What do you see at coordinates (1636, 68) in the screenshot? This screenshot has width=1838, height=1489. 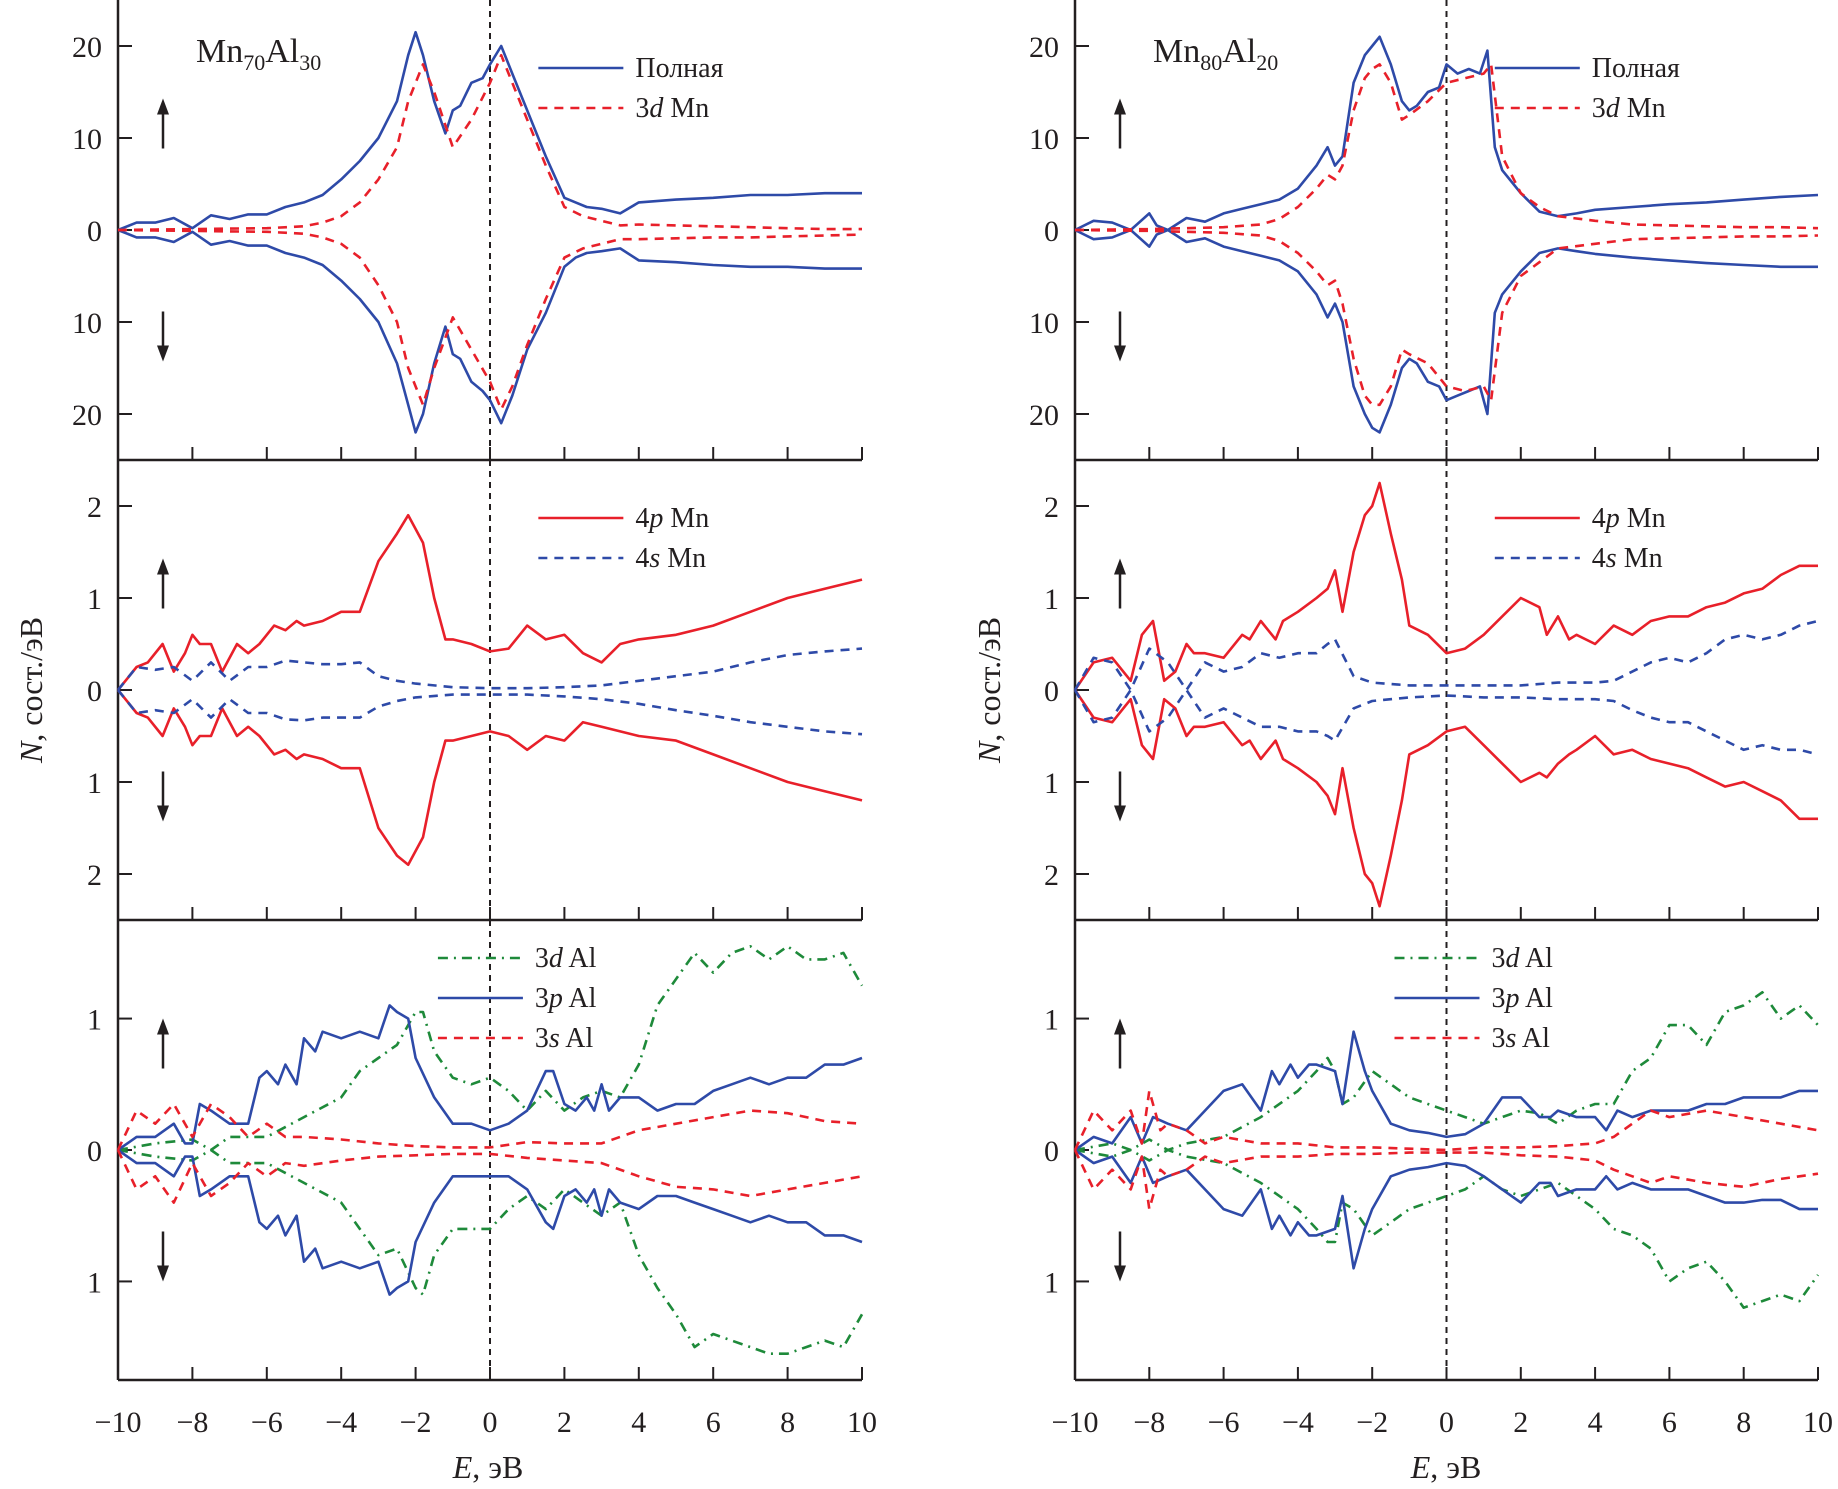 I see `legend-label-name: Полная` at bounding box center [1636, 68].